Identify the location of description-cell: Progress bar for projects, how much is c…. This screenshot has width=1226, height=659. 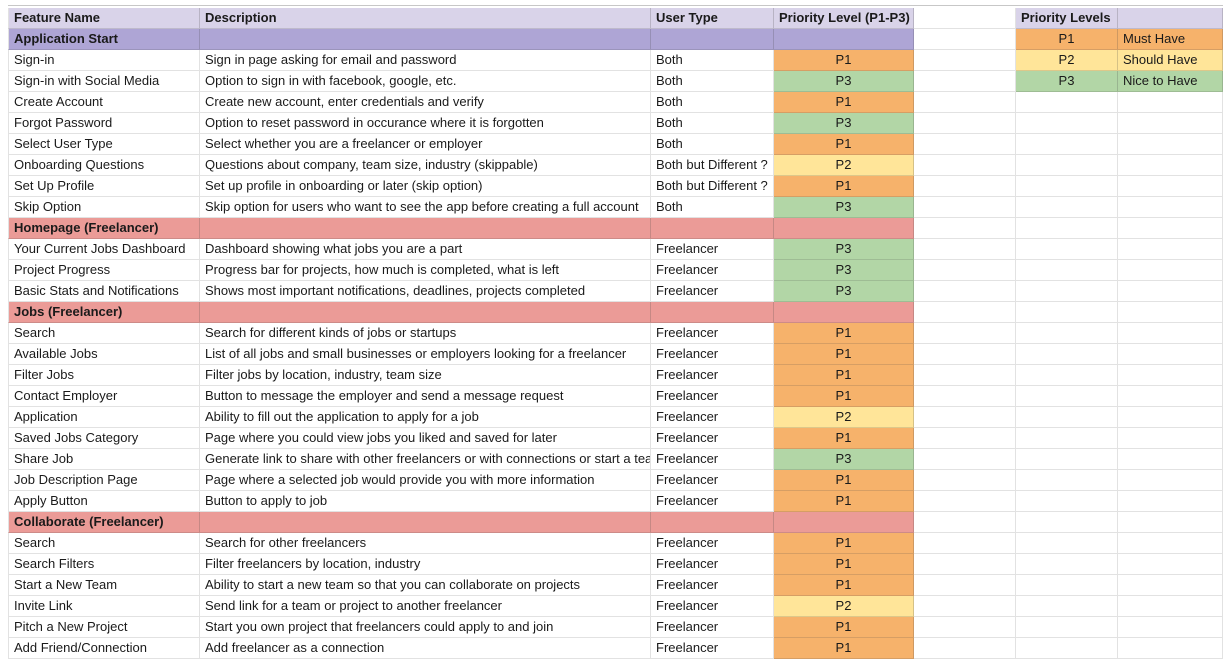
(425, 270).